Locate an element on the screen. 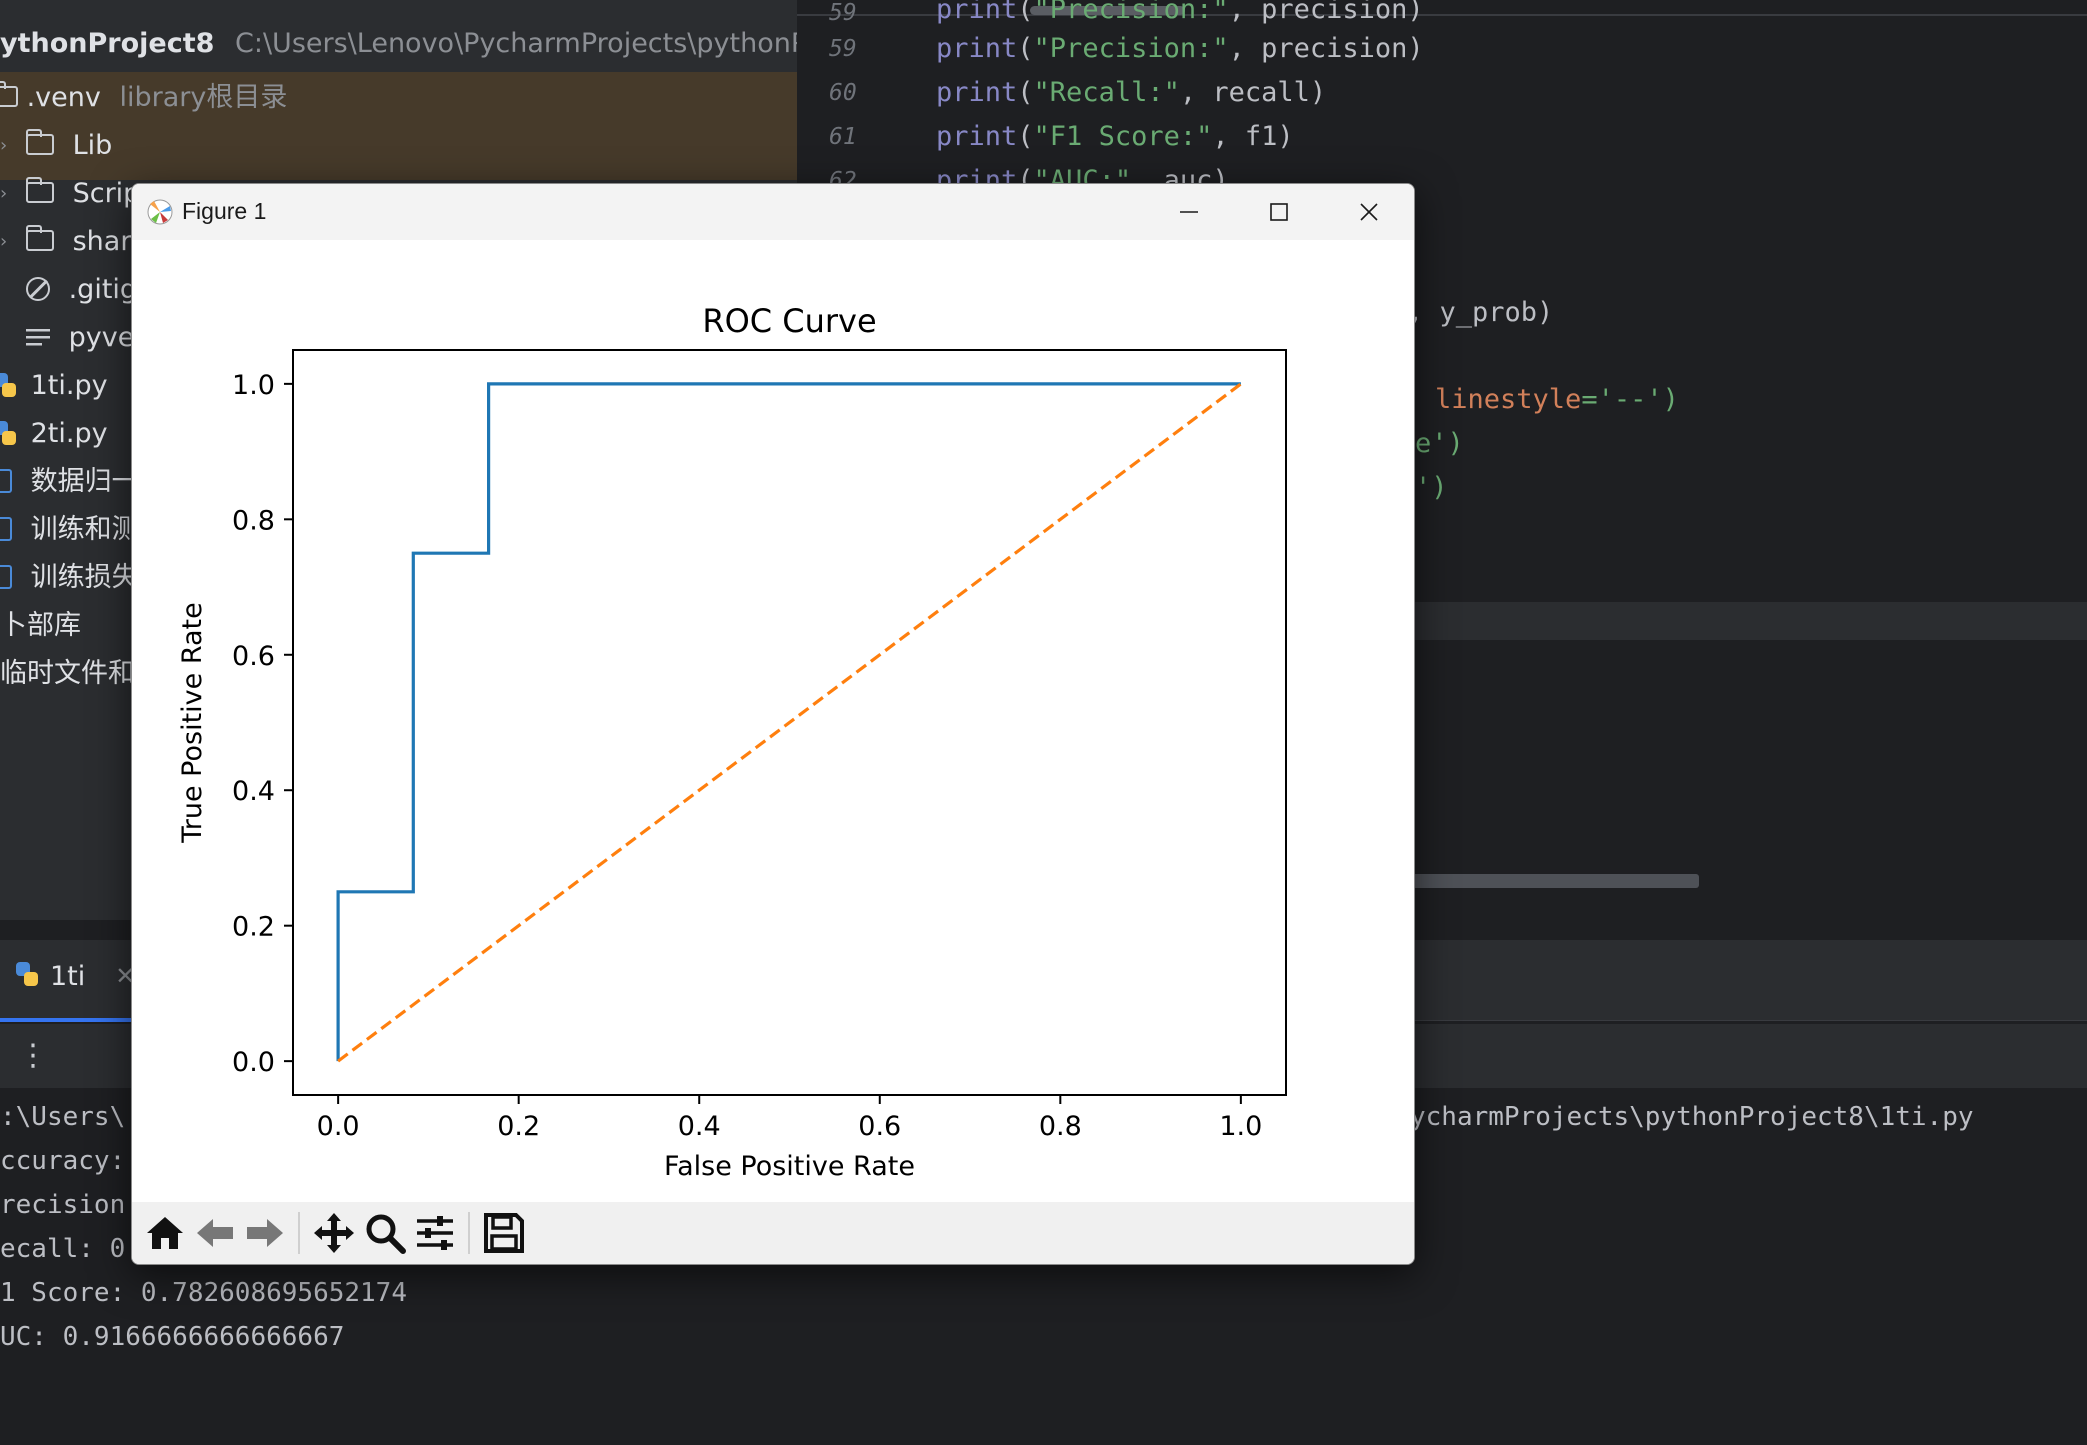  maximize-icon is located at coordinates (1279, 212).